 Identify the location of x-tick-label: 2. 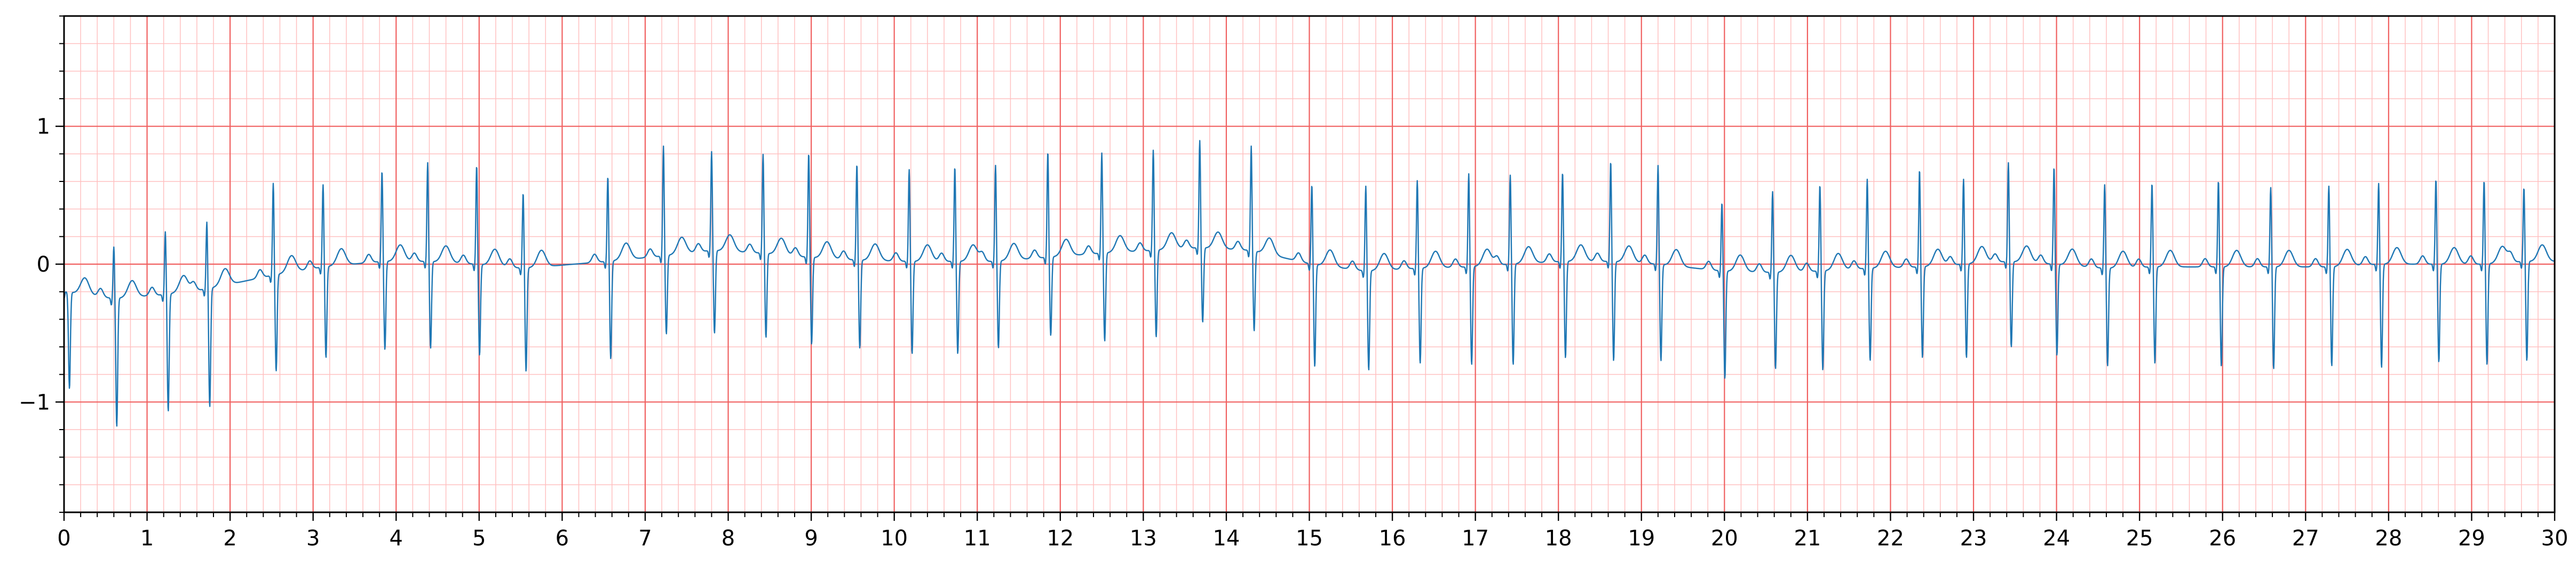
(229, 538).